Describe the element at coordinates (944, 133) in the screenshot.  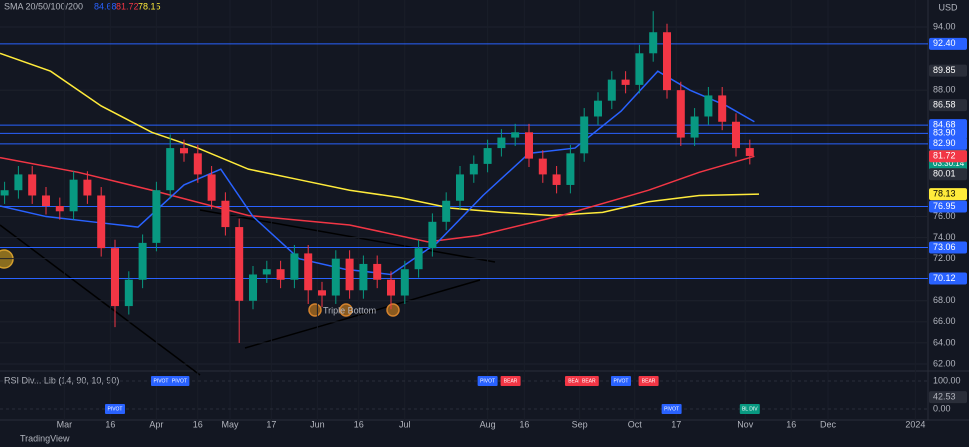
I see `level-label: 83.90` at that location.